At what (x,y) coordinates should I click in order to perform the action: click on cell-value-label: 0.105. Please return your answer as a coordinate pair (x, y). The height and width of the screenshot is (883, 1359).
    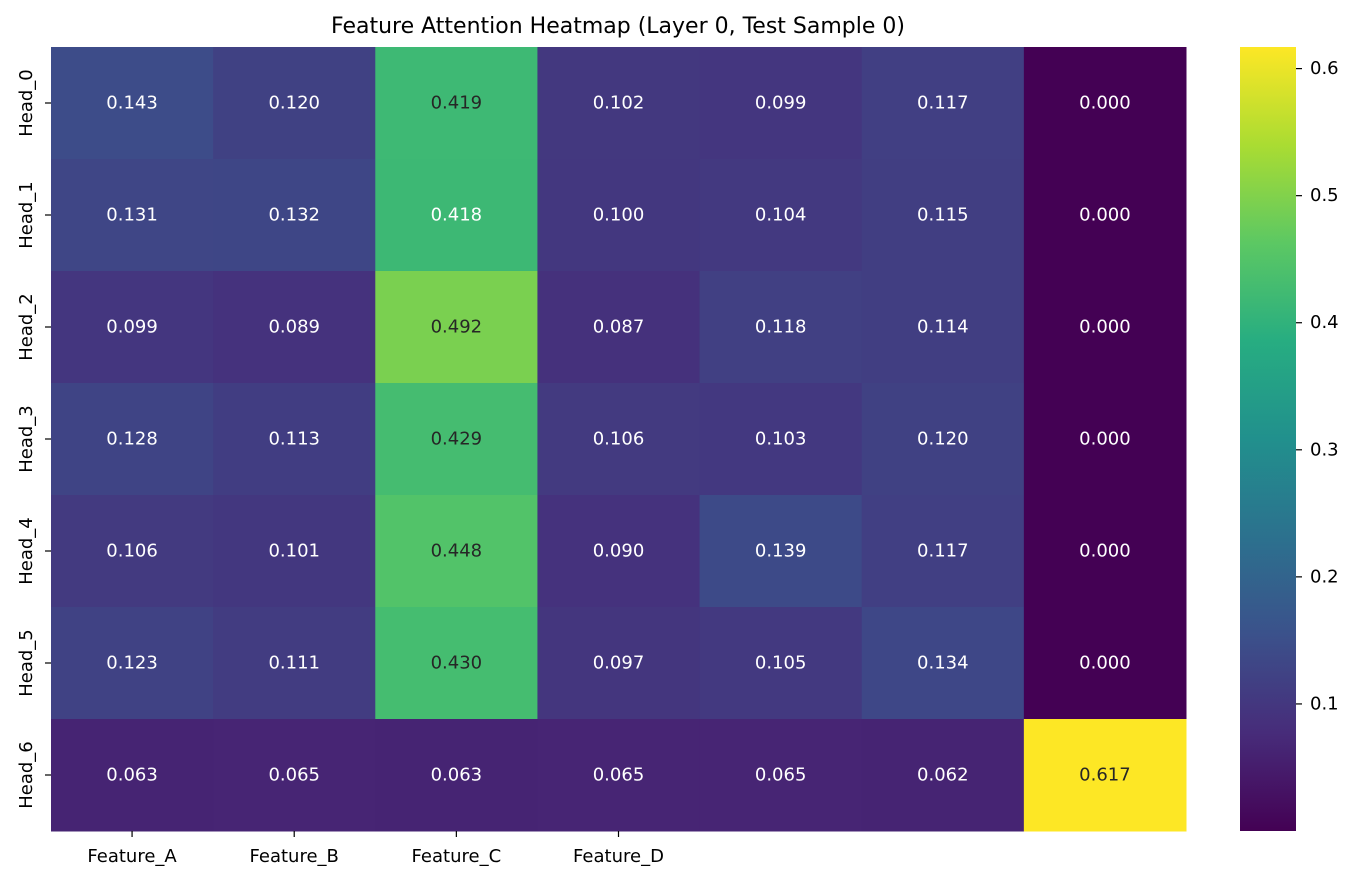
    Looking at the image, I should click on (781, 663).